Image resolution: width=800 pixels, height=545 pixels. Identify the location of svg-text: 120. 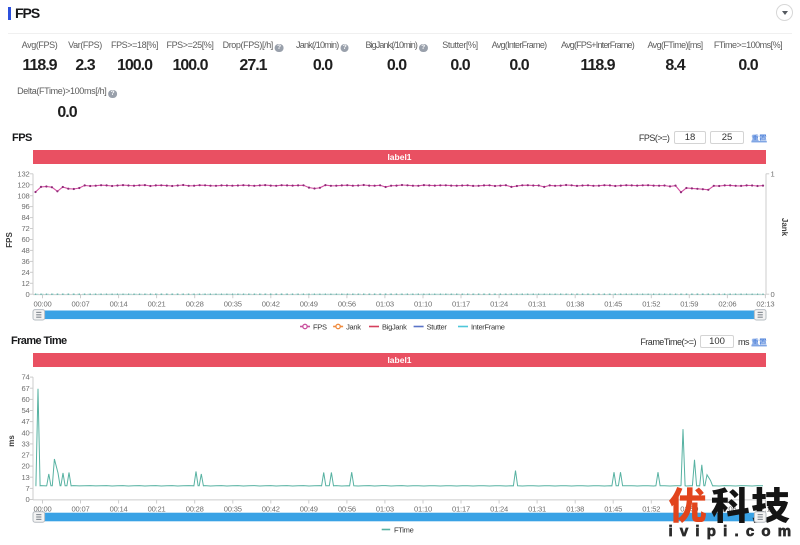
(23, 184).